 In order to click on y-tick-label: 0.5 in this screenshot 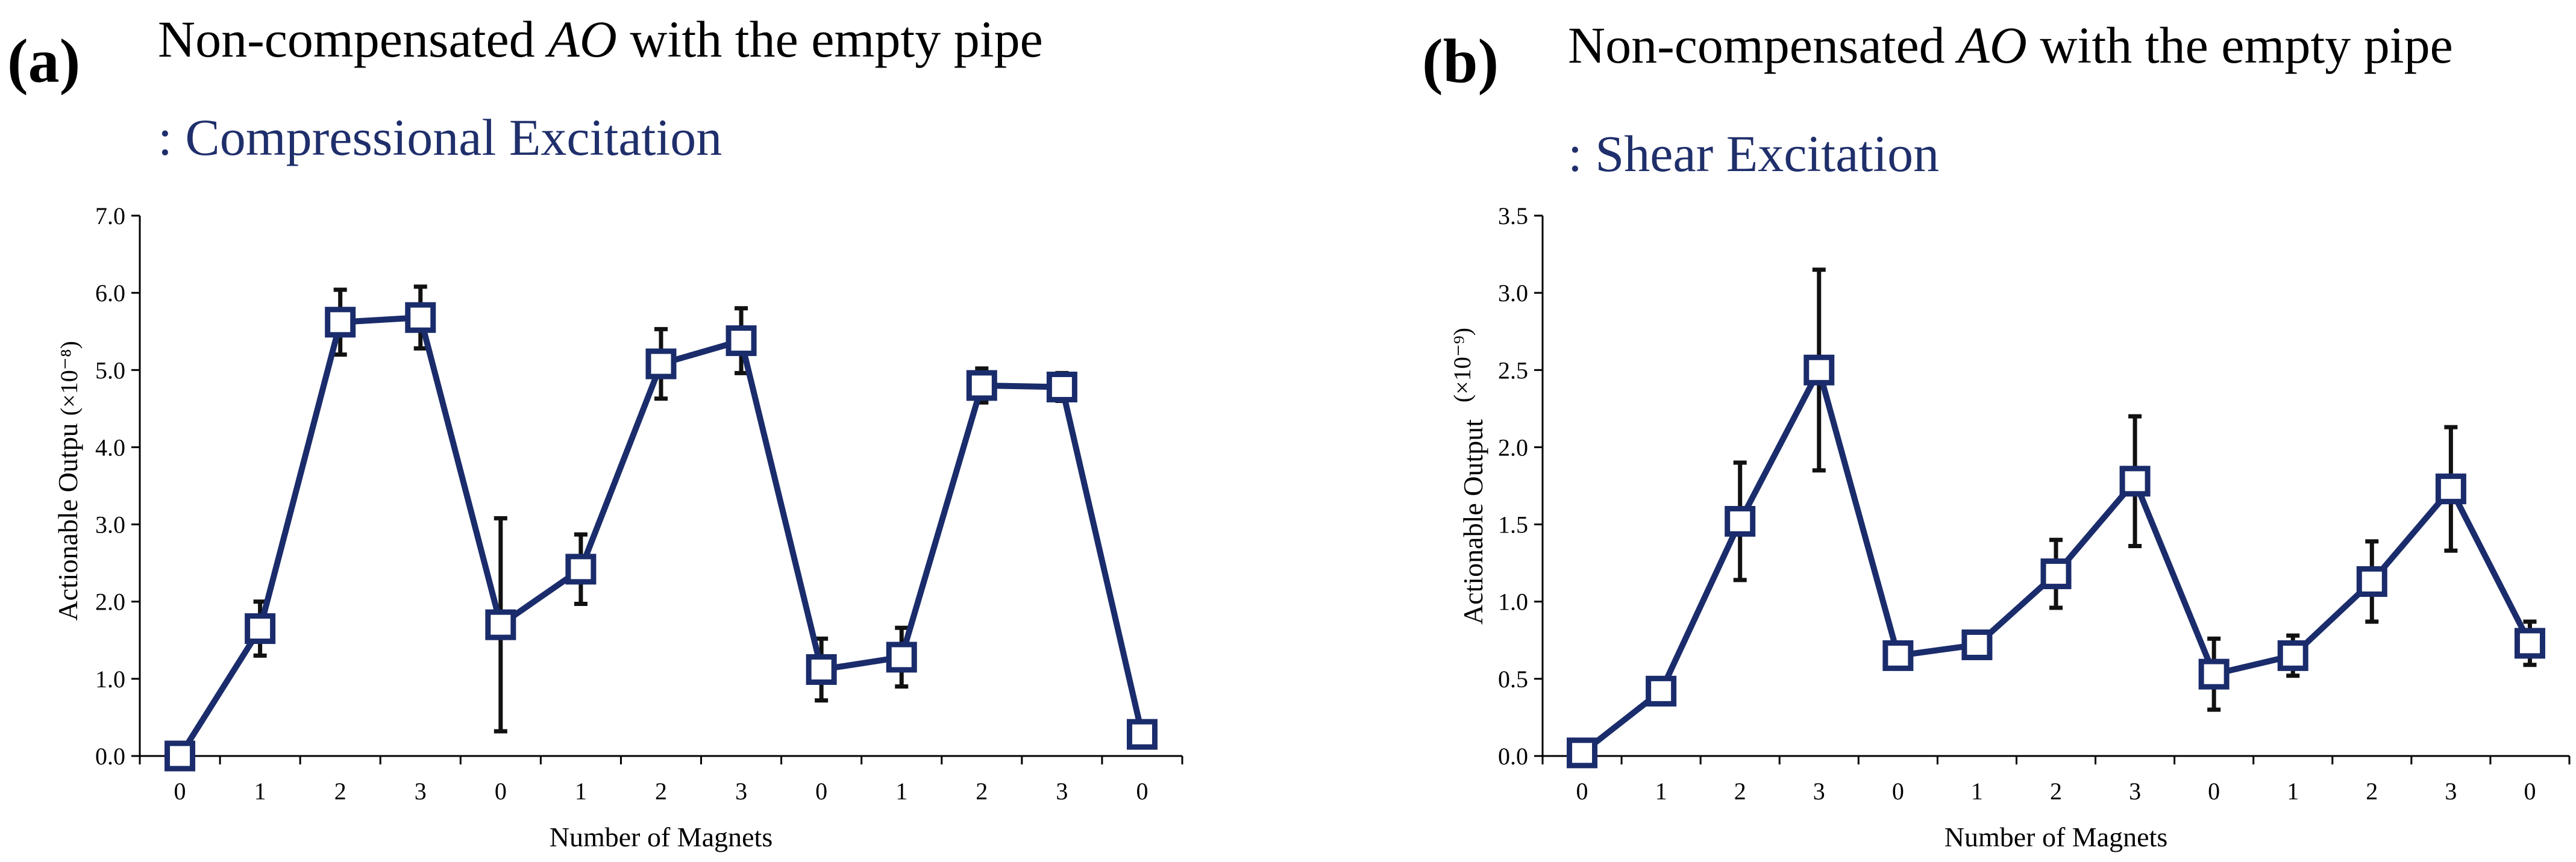, I will do `click(1513, 679)`.